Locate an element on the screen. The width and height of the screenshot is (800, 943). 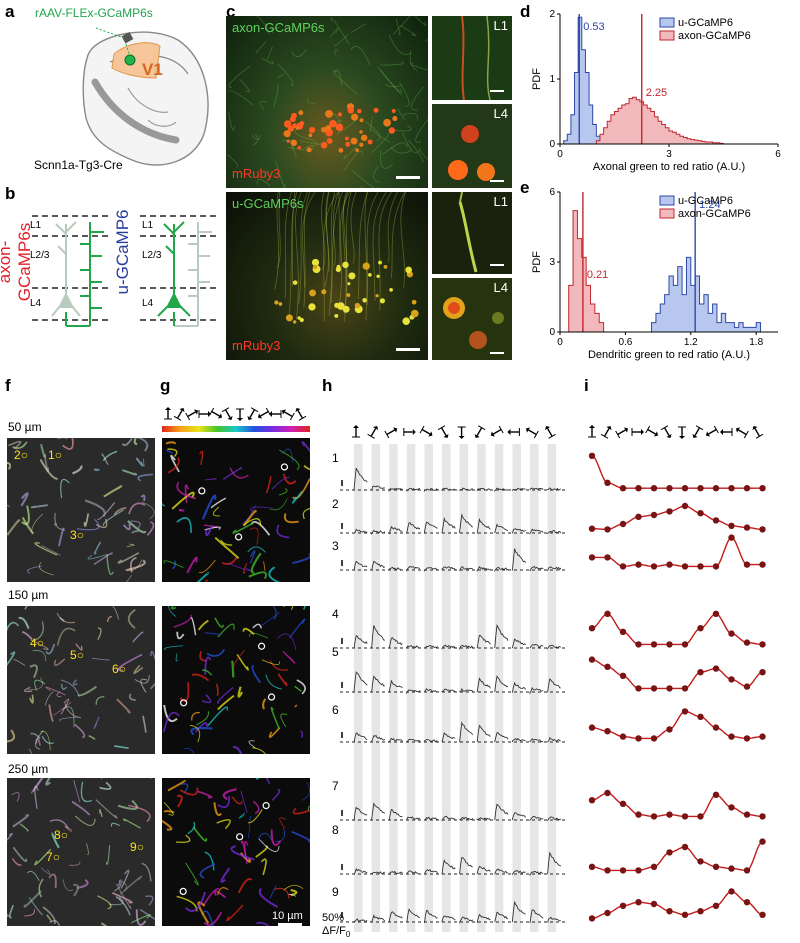
u-gcamp-micrograph: u-GCaMP6s mRuby3 is located at coordinates (327, 276).